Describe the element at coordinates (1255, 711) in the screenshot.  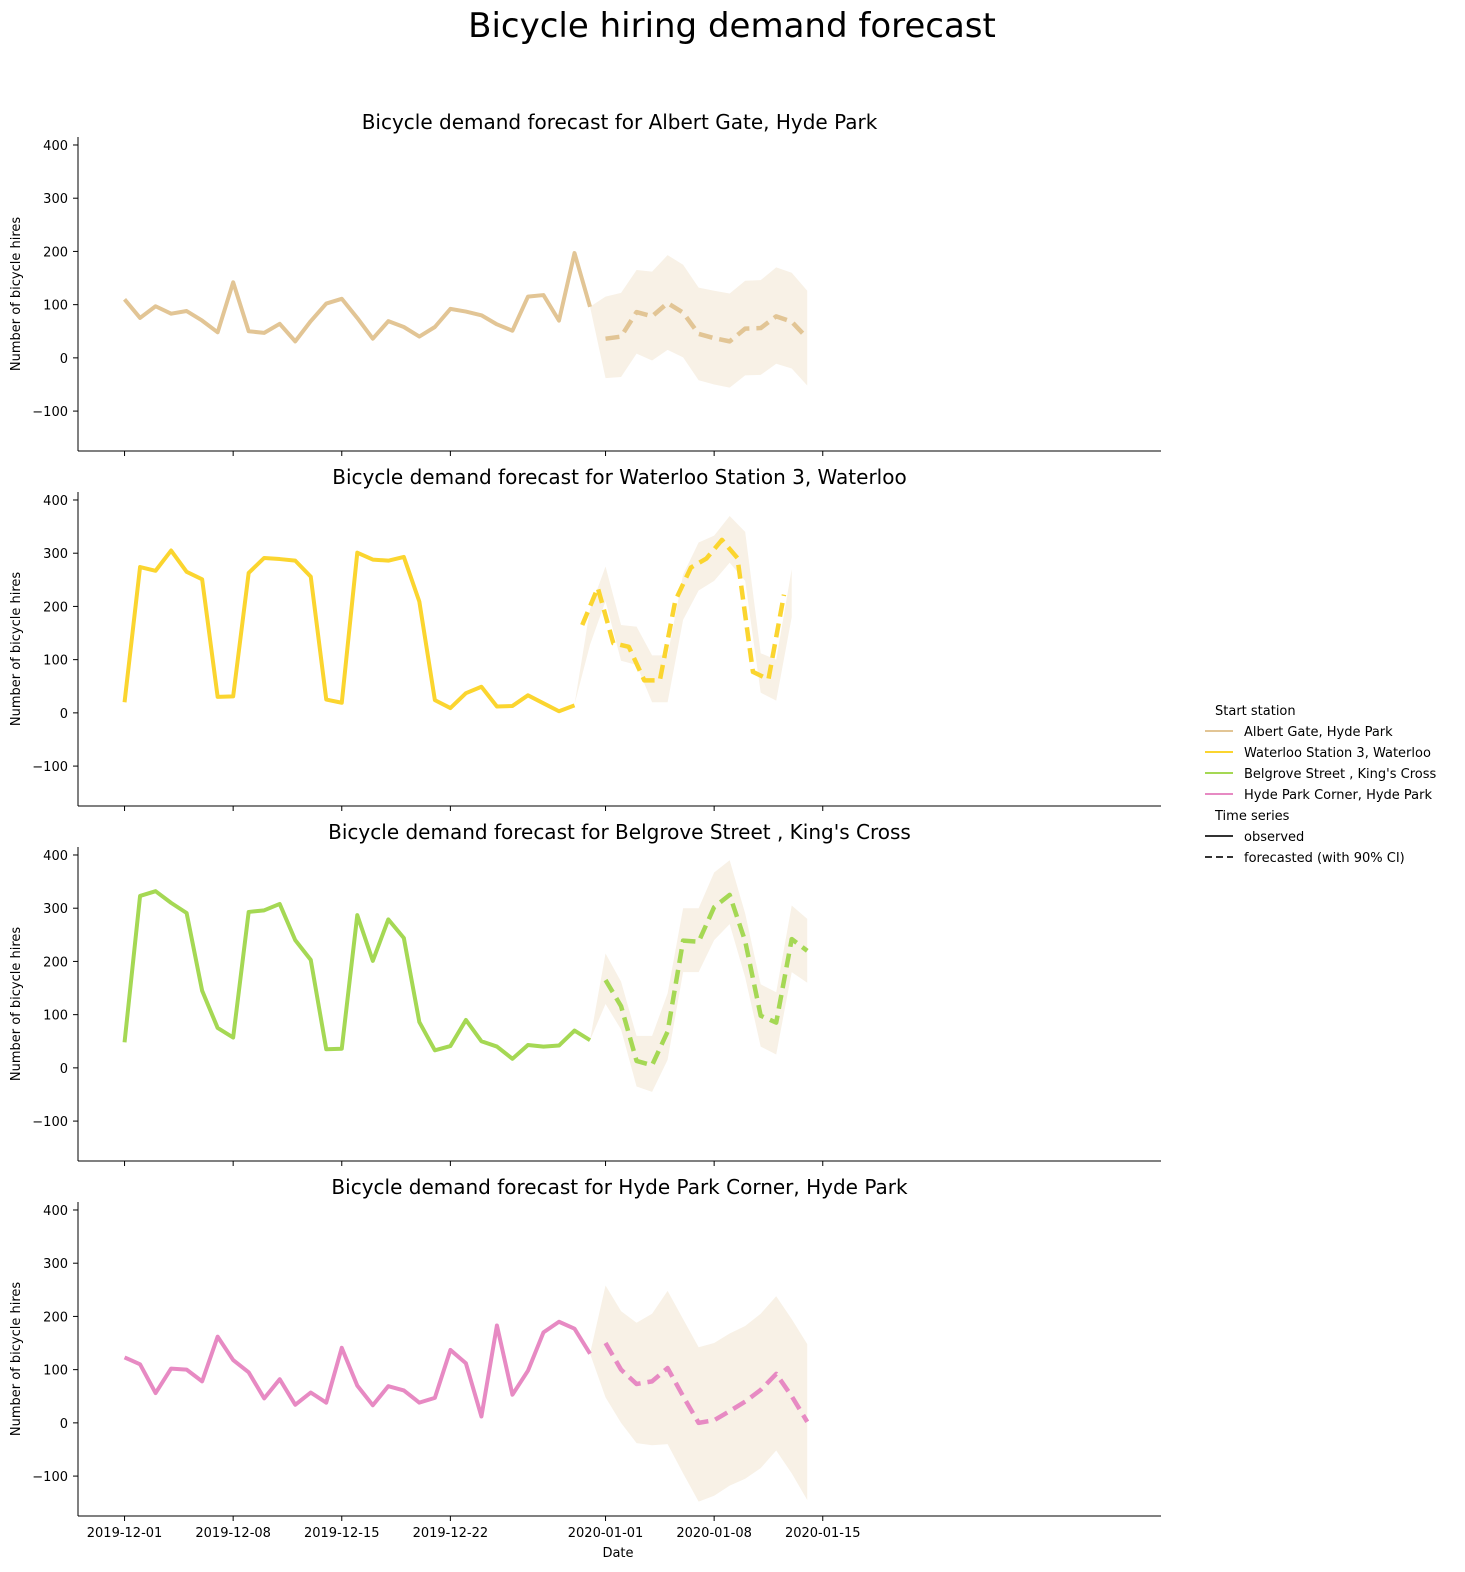
I see `legend-station-title: Start station` at that location.